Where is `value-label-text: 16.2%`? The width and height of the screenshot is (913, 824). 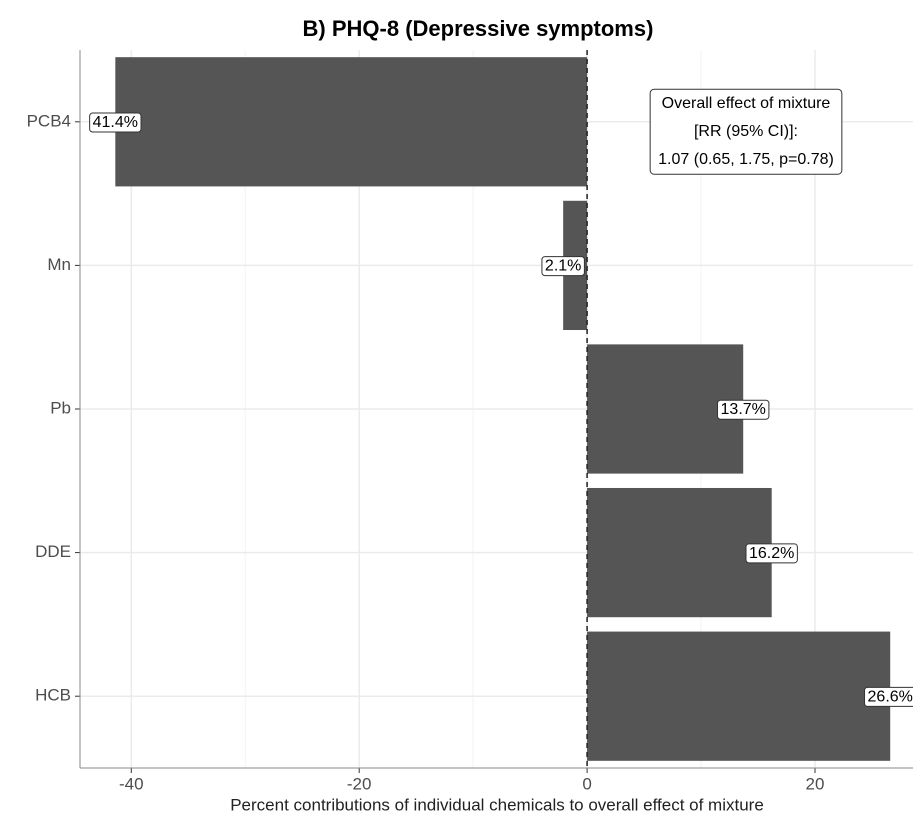
value-label-text: 16.2% is located at coordinates (771, 553).